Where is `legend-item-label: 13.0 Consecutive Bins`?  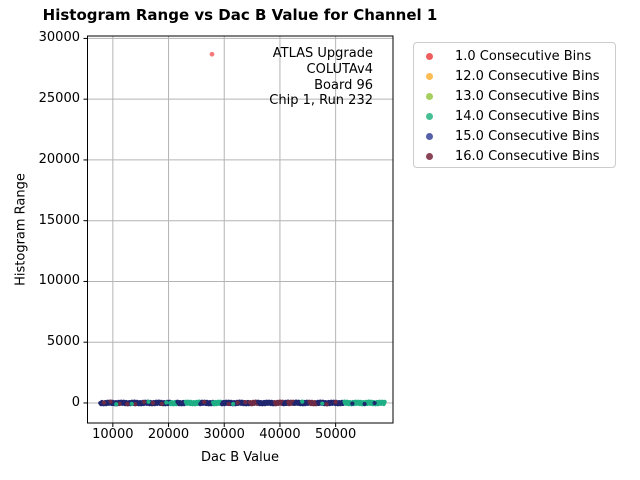
legend-item-label: 13.0 Consecutive Bins is located at coordinates (527, 96).